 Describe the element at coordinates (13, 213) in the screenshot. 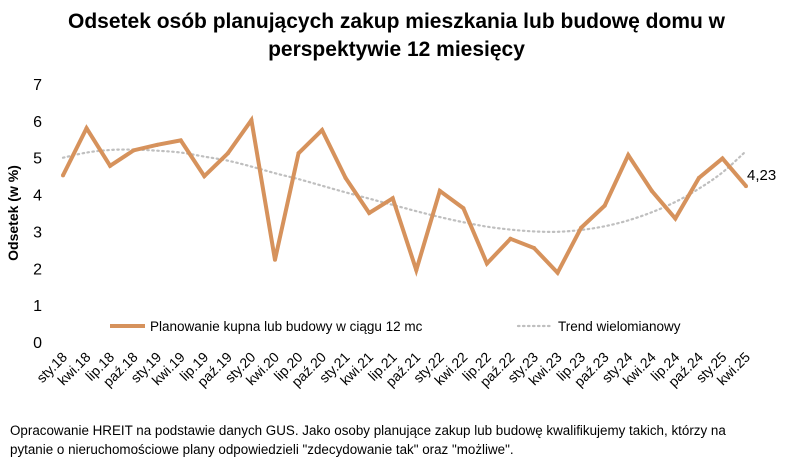

I see `y-axis-title: Odsetek (w %)` at that location.